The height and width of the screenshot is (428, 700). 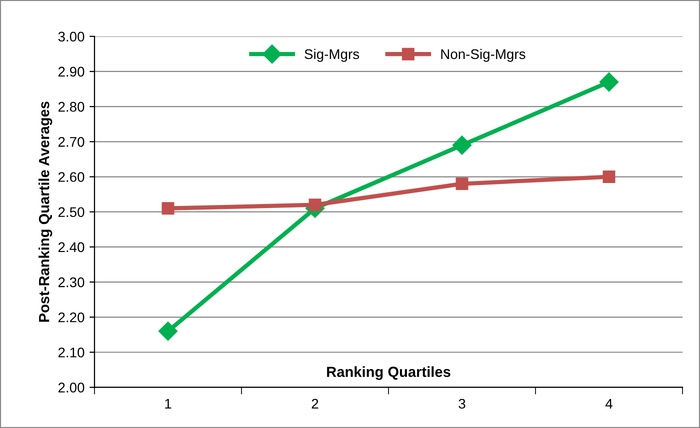 I want to click on y-tick-label: 3.00, so click(x=71, y=37).